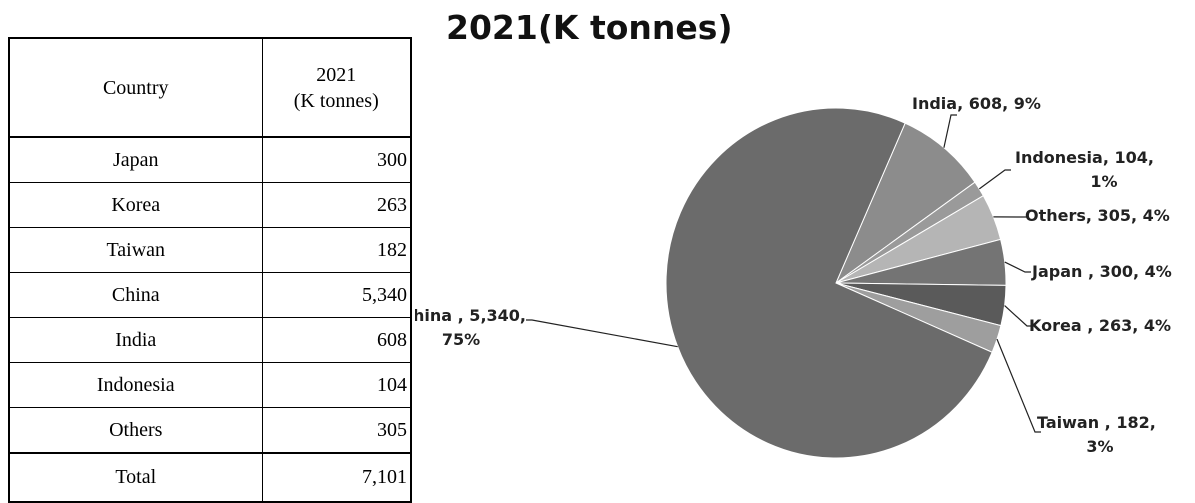  What do you see at coordinates (135, 431) in the screenshot?
I see `country-cell: Others` at bounding box center [135, 431].